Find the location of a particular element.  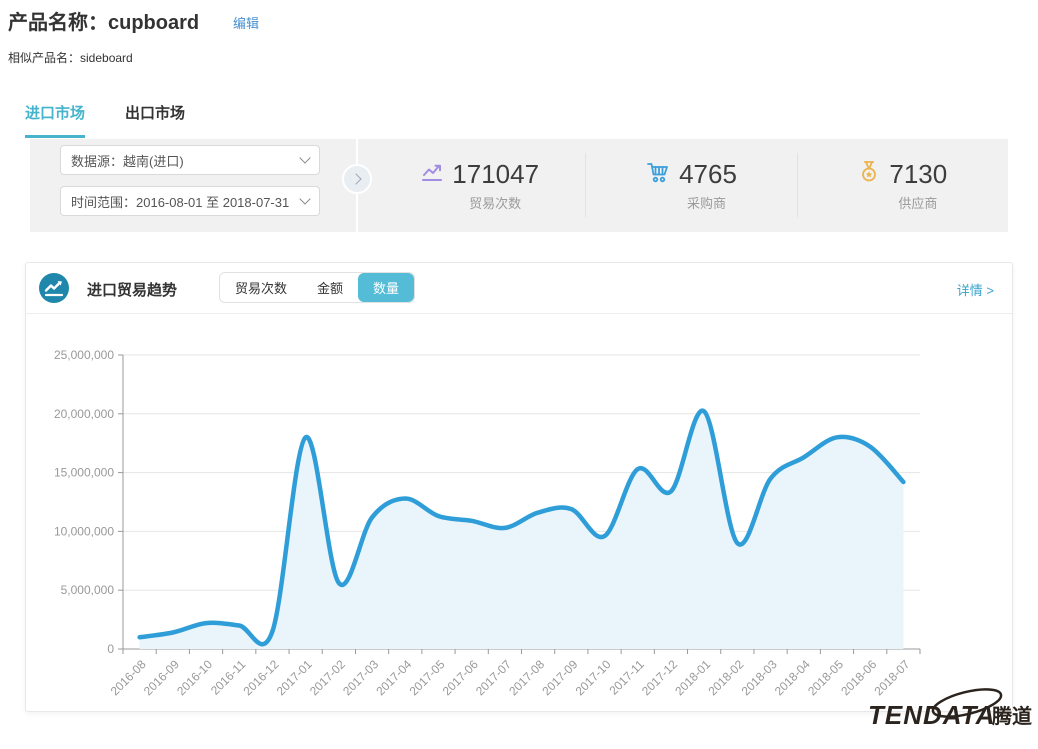

medal-icon is located at coordinates (869, 174).